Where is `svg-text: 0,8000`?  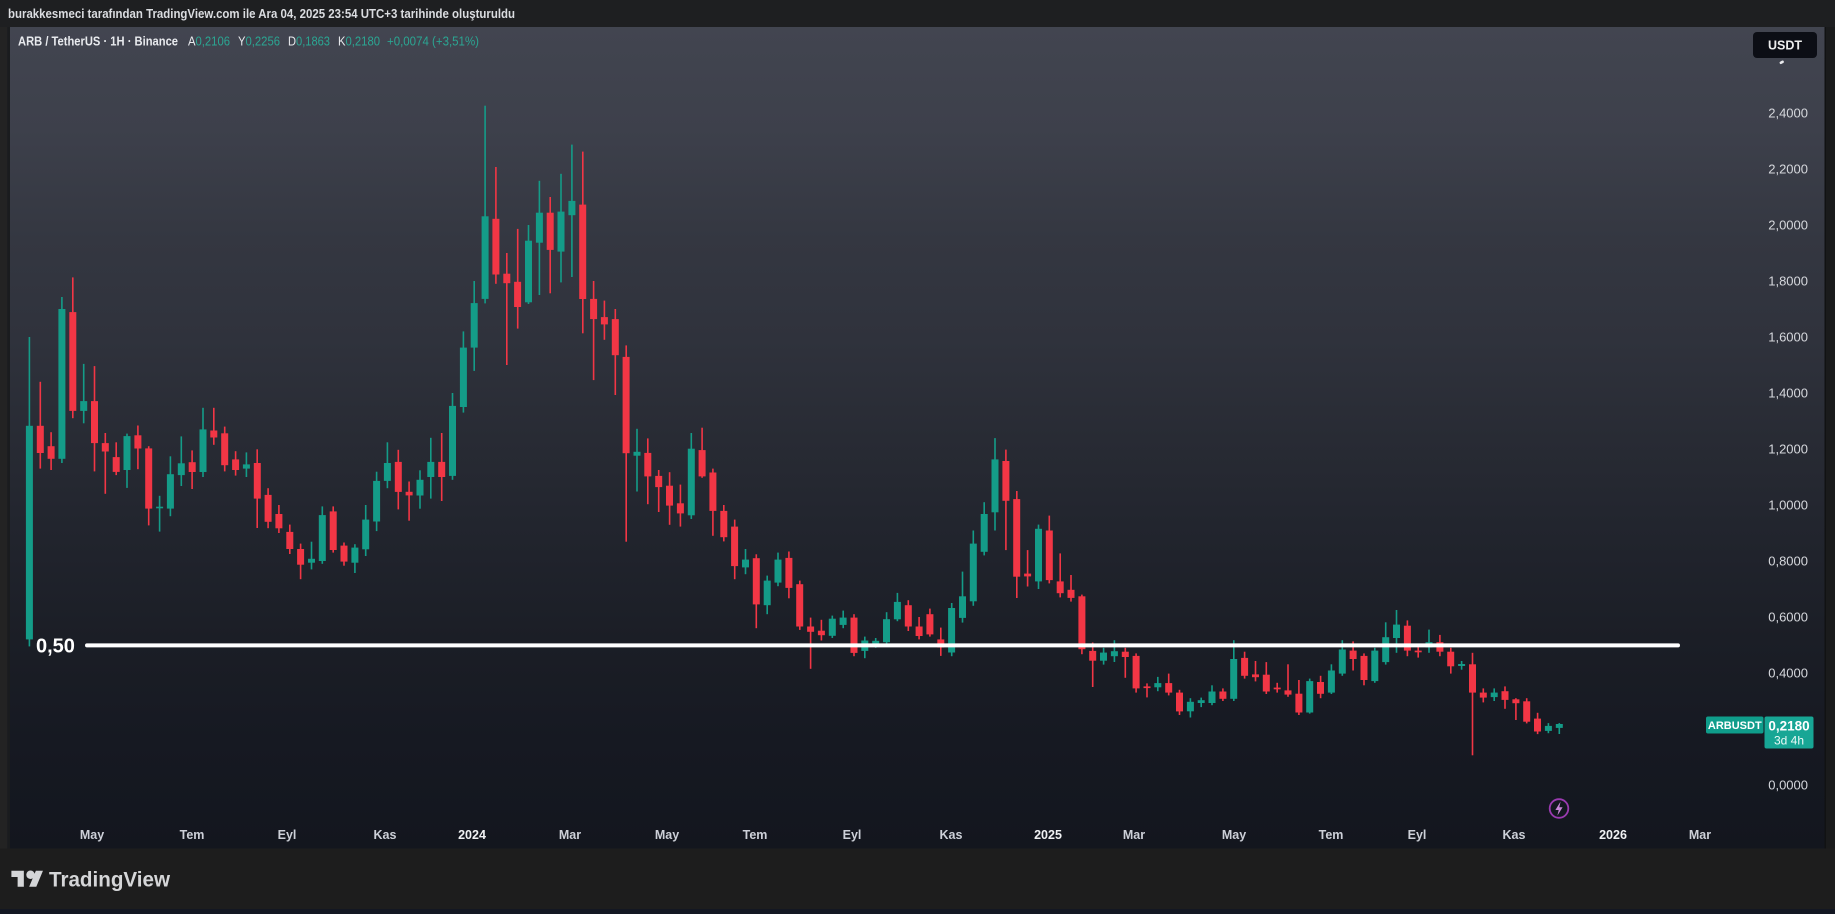 svg-text: 0,8000 is located at coordinates (1788, 561).